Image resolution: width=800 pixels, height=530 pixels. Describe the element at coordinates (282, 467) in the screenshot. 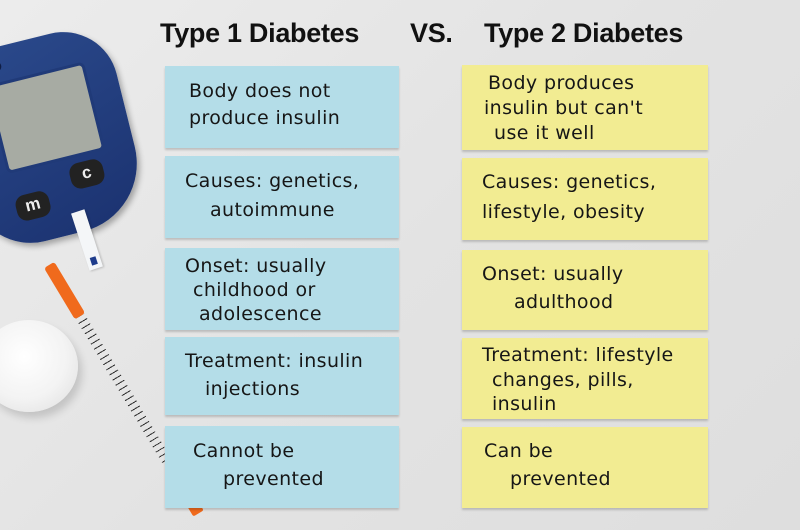

I see `type1-card-prevention: Cannot be prevented` at that location.